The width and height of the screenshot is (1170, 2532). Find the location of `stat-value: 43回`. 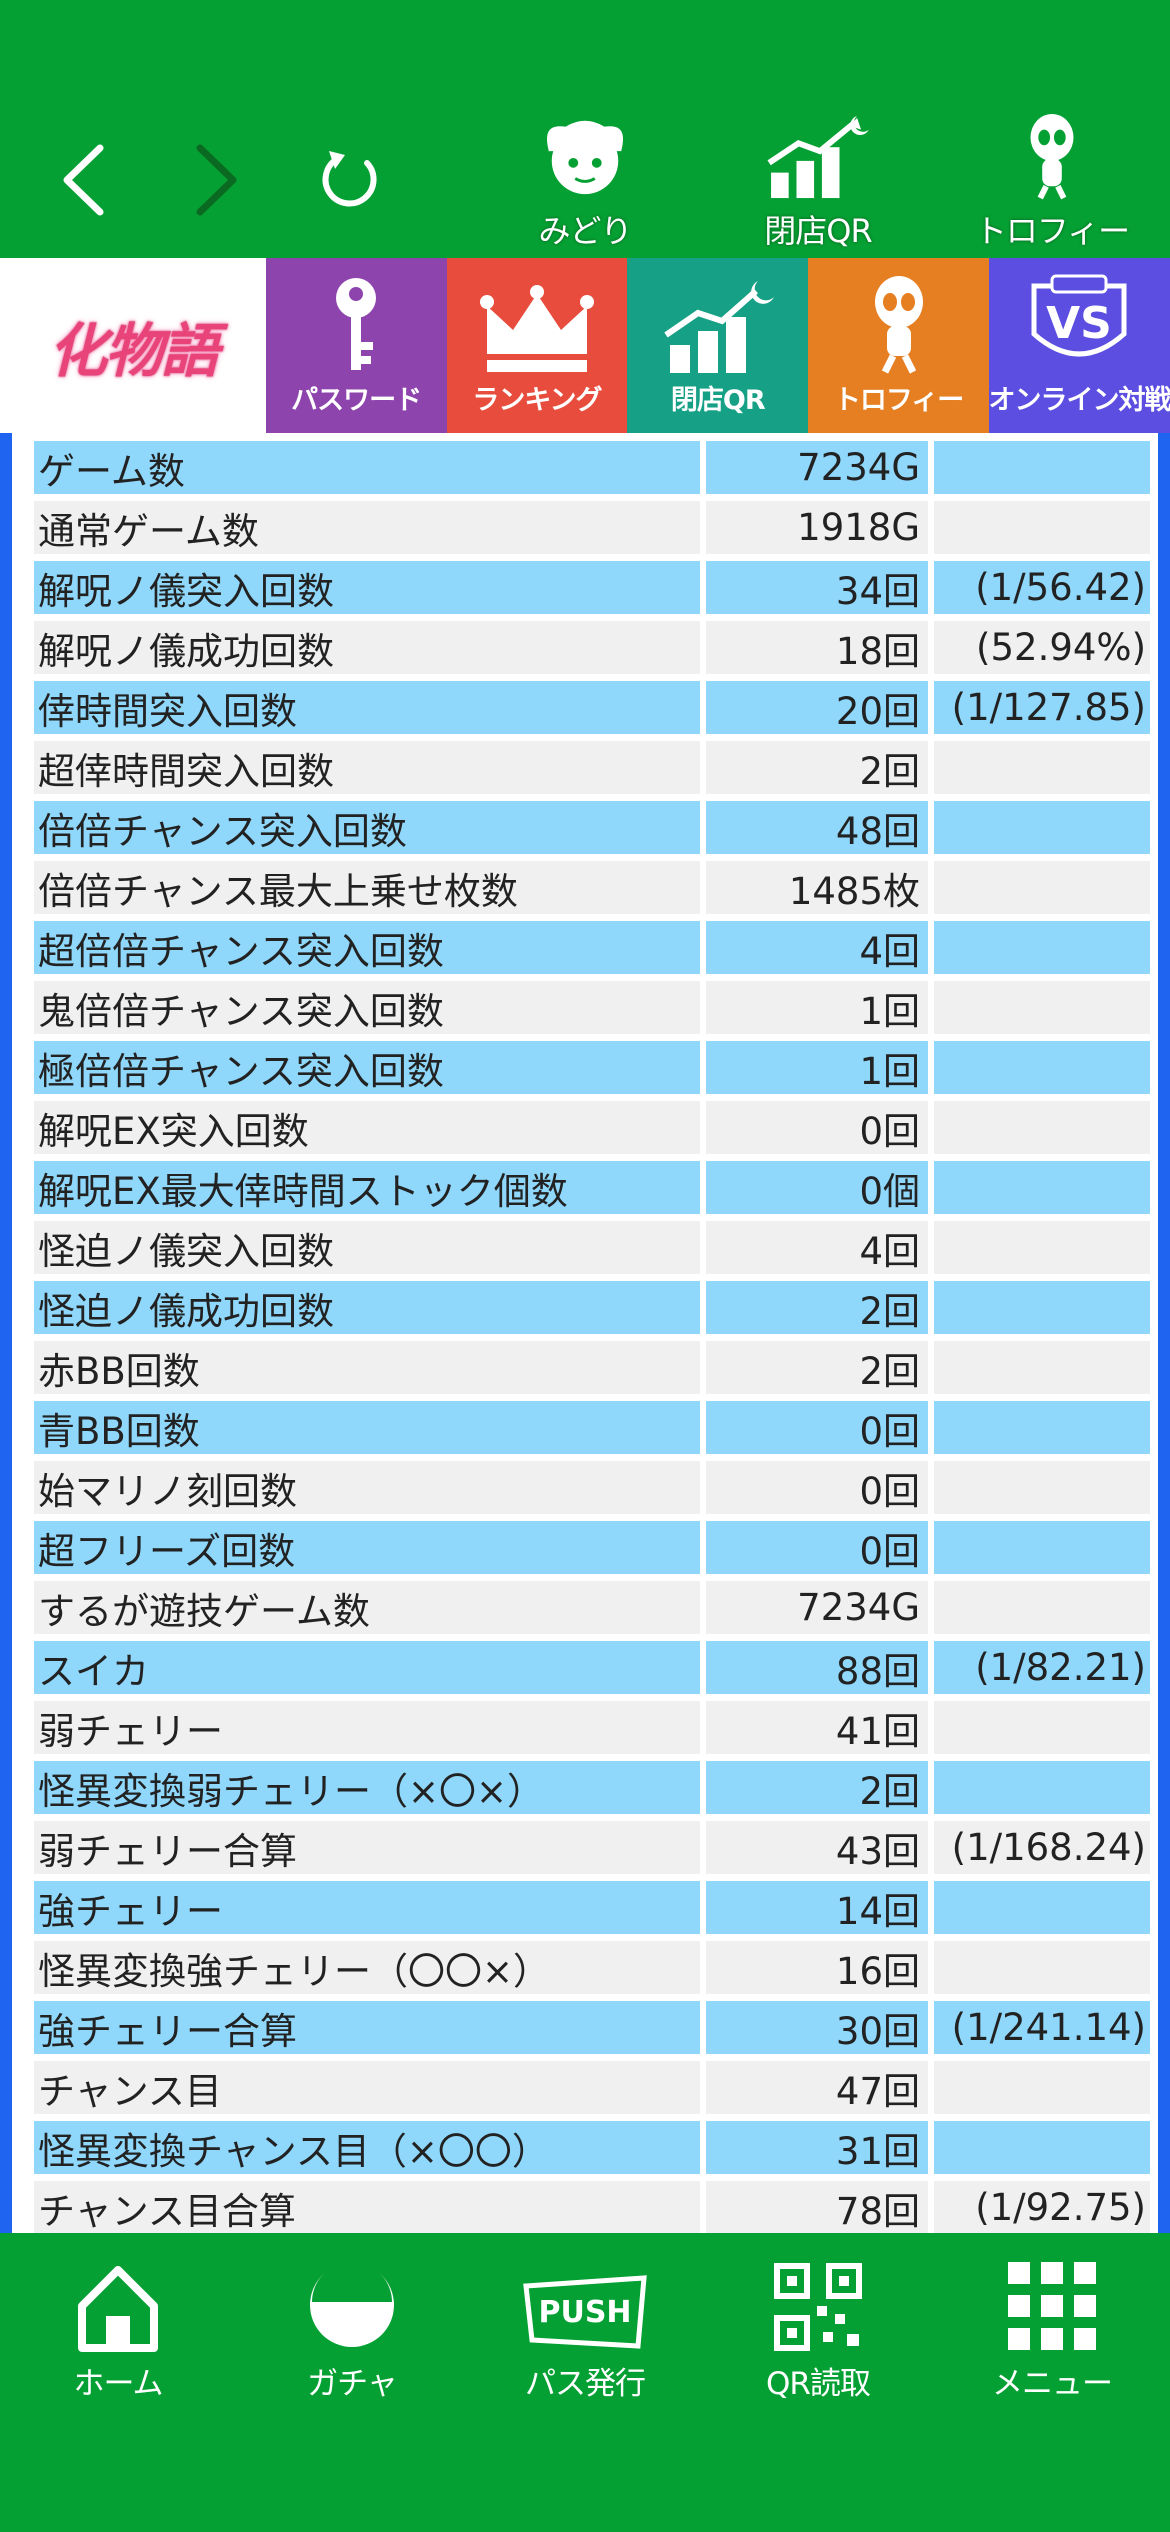

stat-value: 43回 is located at coordinates (817, 1847).